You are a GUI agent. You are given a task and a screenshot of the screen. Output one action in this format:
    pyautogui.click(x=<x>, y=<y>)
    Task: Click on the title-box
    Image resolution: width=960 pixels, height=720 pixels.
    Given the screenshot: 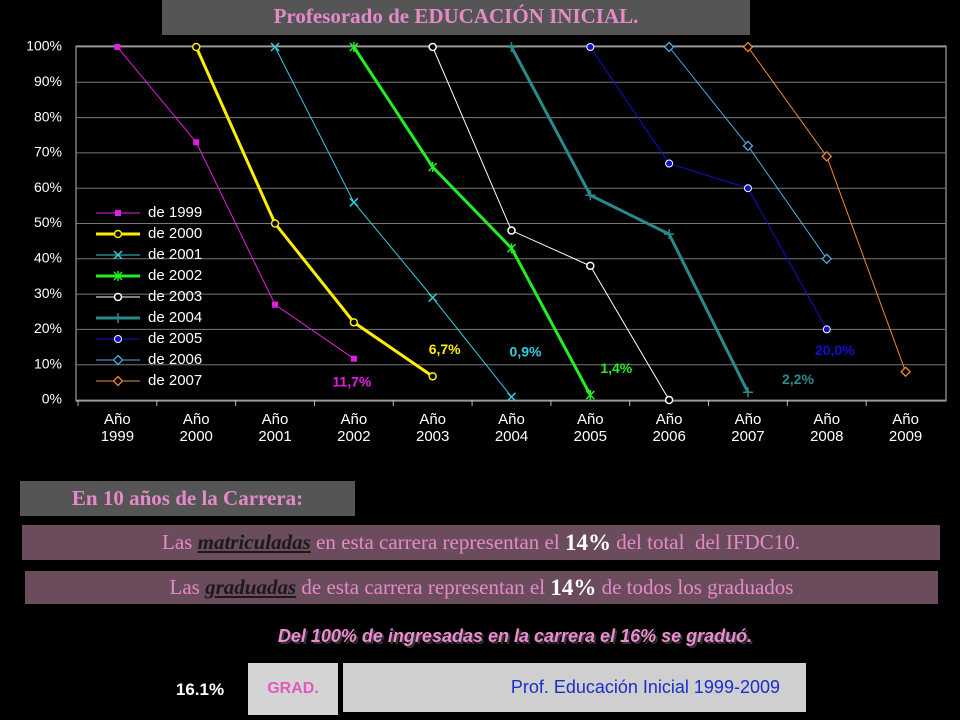 What is the action you would take?
    pyautogui.click(x=456, y=17)
    